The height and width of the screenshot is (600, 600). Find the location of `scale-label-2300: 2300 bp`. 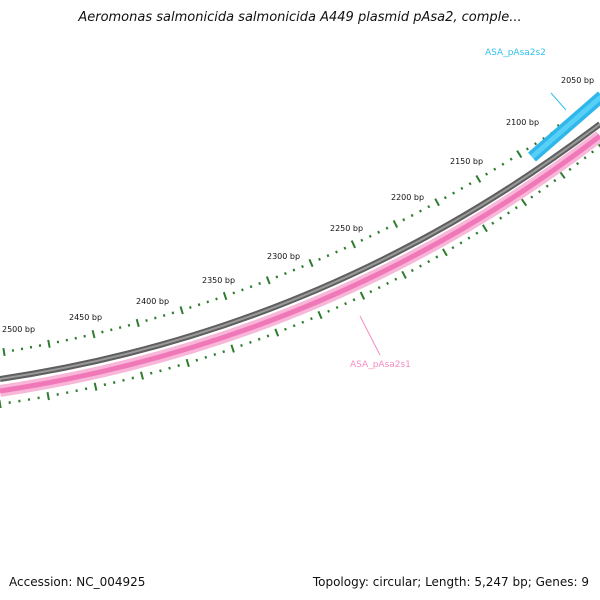

scale-label-2300: 2300 bp is located at coordinates (283, 256).